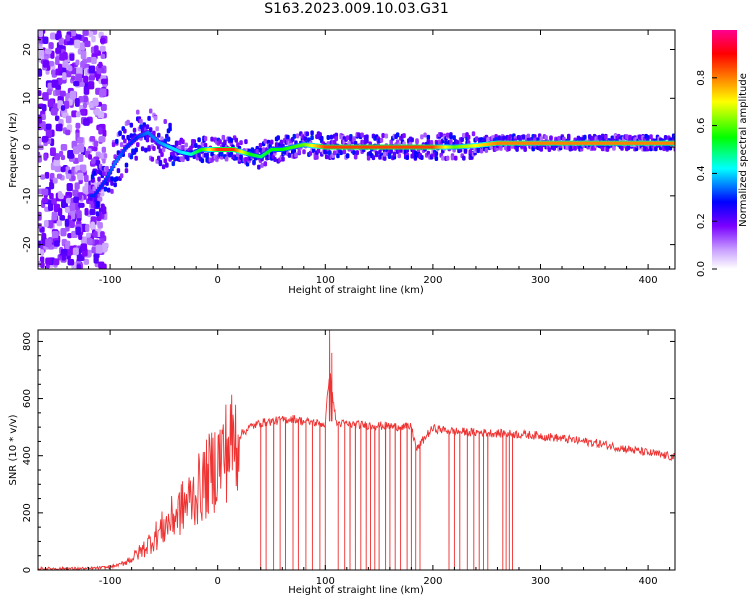 Image resolution: width=750 pixels, height=600 pixels. I want to click on spectrogram-y-axis-label: Frequency (Hz), so click(13, 150).